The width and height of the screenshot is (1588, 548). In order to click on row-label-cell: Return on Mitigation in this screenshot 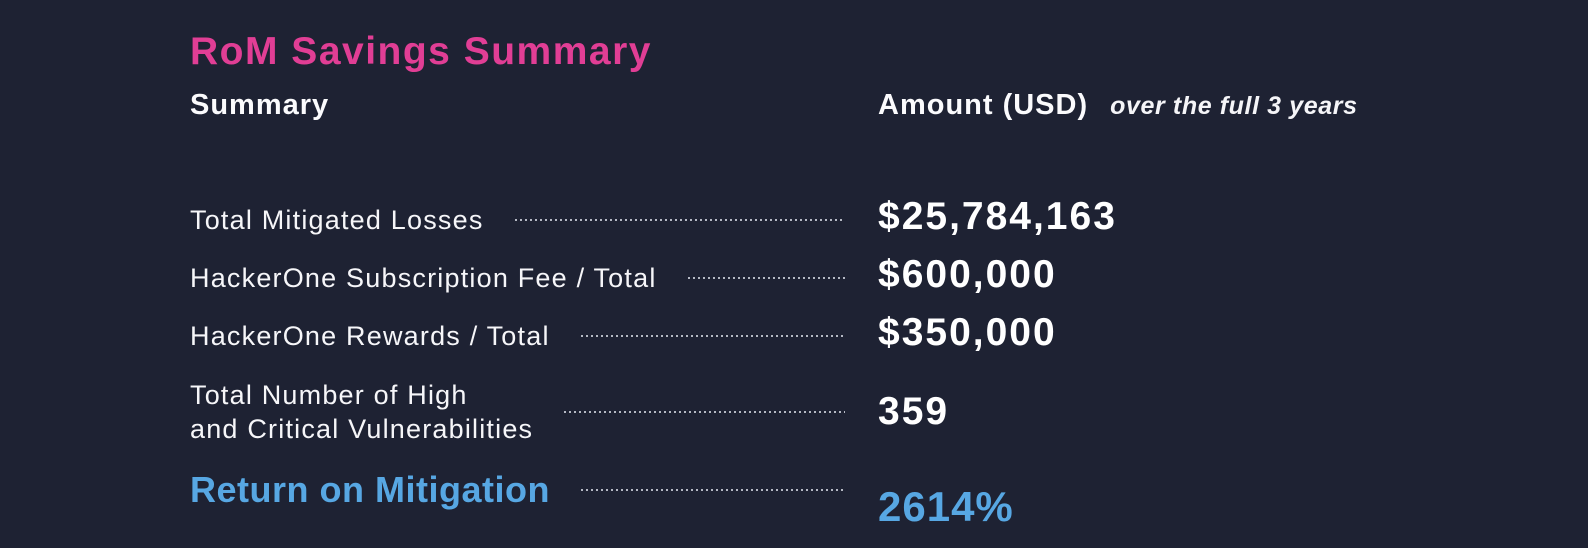, I will do `click(534, 490)`.